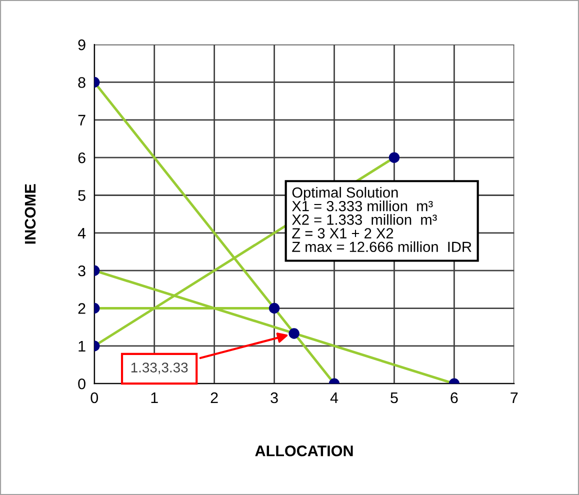  Describe the element at coordinates (454, 398) in the screenshot. I see `x-tick-label: 6` at that location.